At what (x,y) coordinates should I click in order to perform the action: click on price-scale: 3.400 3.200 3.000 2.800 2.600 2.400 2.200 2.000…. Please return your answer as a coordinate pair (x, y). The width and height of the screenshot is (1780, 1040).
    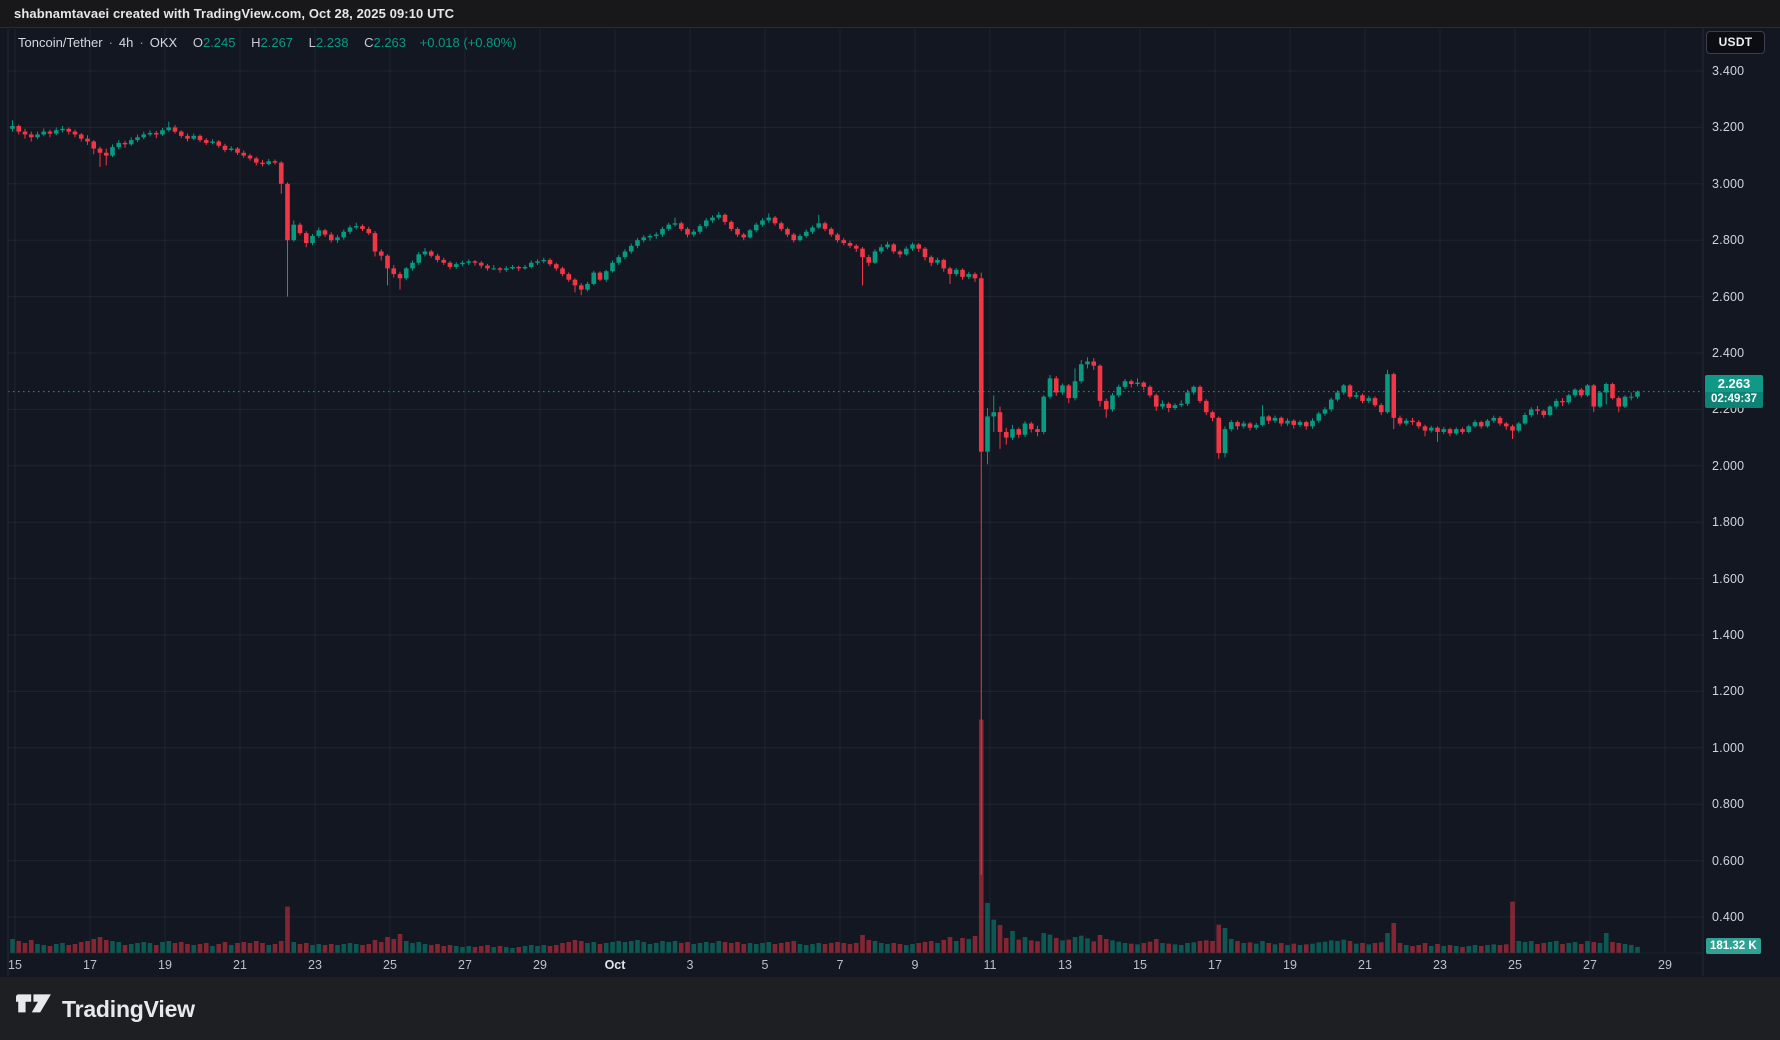
    Looking at the image, I should click on (1741, 502).